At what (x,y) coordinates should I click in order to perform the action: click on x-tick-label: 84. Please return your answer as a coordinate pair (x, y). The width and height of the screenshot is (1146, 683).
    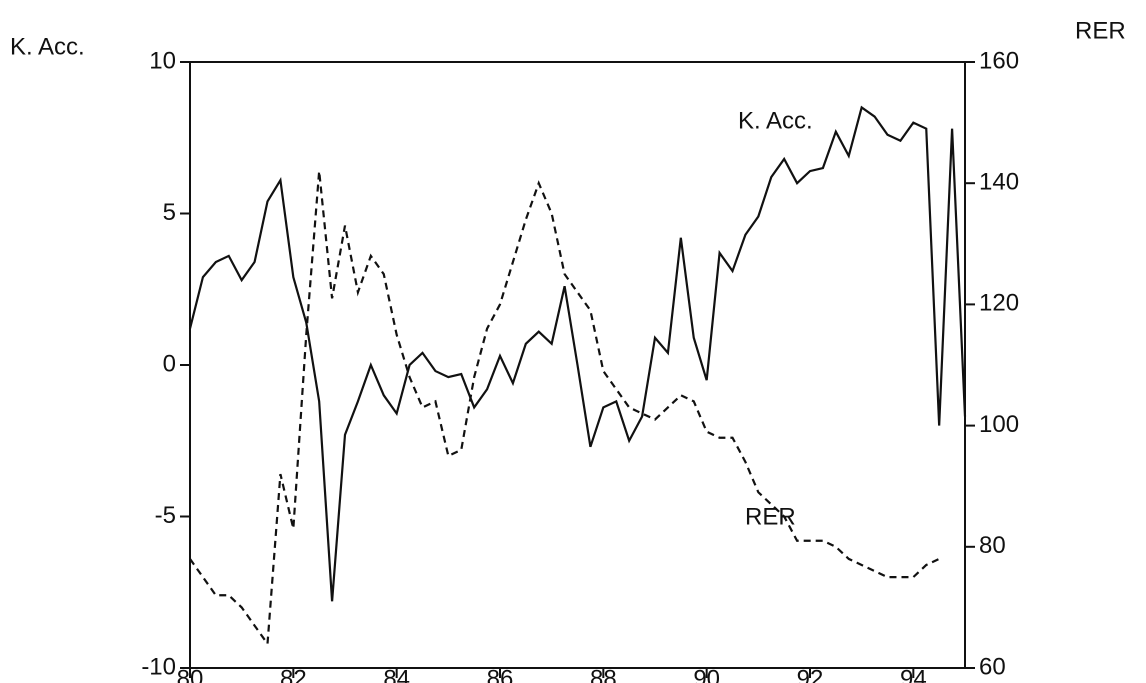
    Looking at the image, I should click on (396, 674).